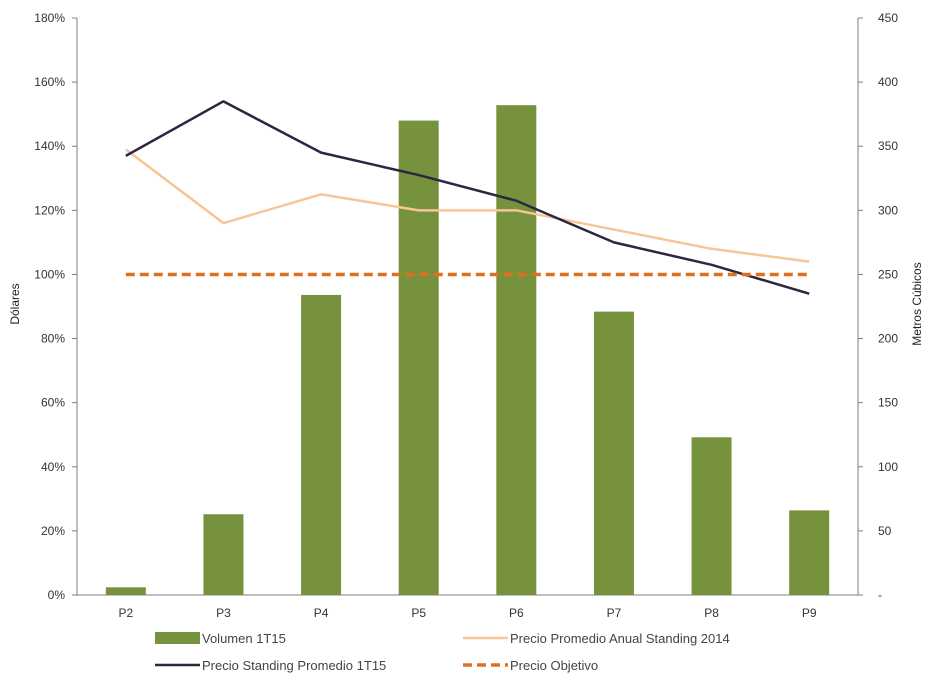  What do you see at coordinates (125, 613) in the screenshot?
I see `x-tick-label: P2` at bounding box center [125, 613].